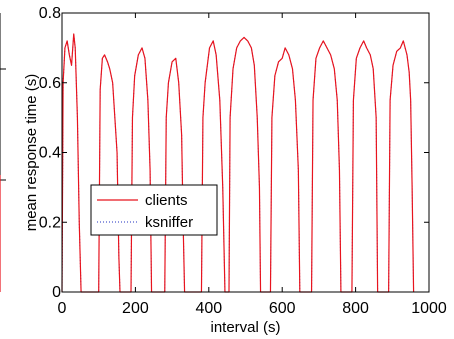 This screenshot has height=339, width=454. What do you see at coordinates (245, 327) in the screenshot?
I see `x-axis-label: interval (s)` at bounding box center [245, 327].